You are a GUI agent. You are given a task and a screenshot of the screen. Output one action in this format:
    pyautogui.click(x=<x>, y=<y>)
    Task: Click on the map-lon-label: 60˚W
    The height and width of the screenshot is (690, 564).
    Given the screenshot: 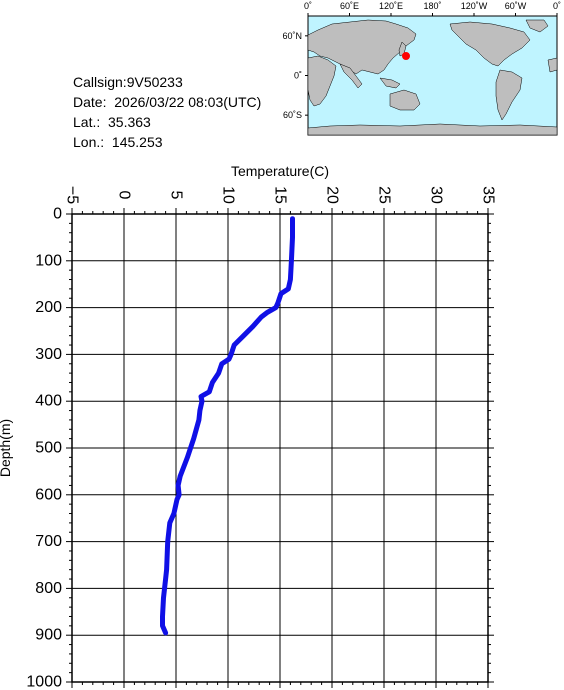 What is the action you would take?
    pyautogui.click(x=516, y=6)
    